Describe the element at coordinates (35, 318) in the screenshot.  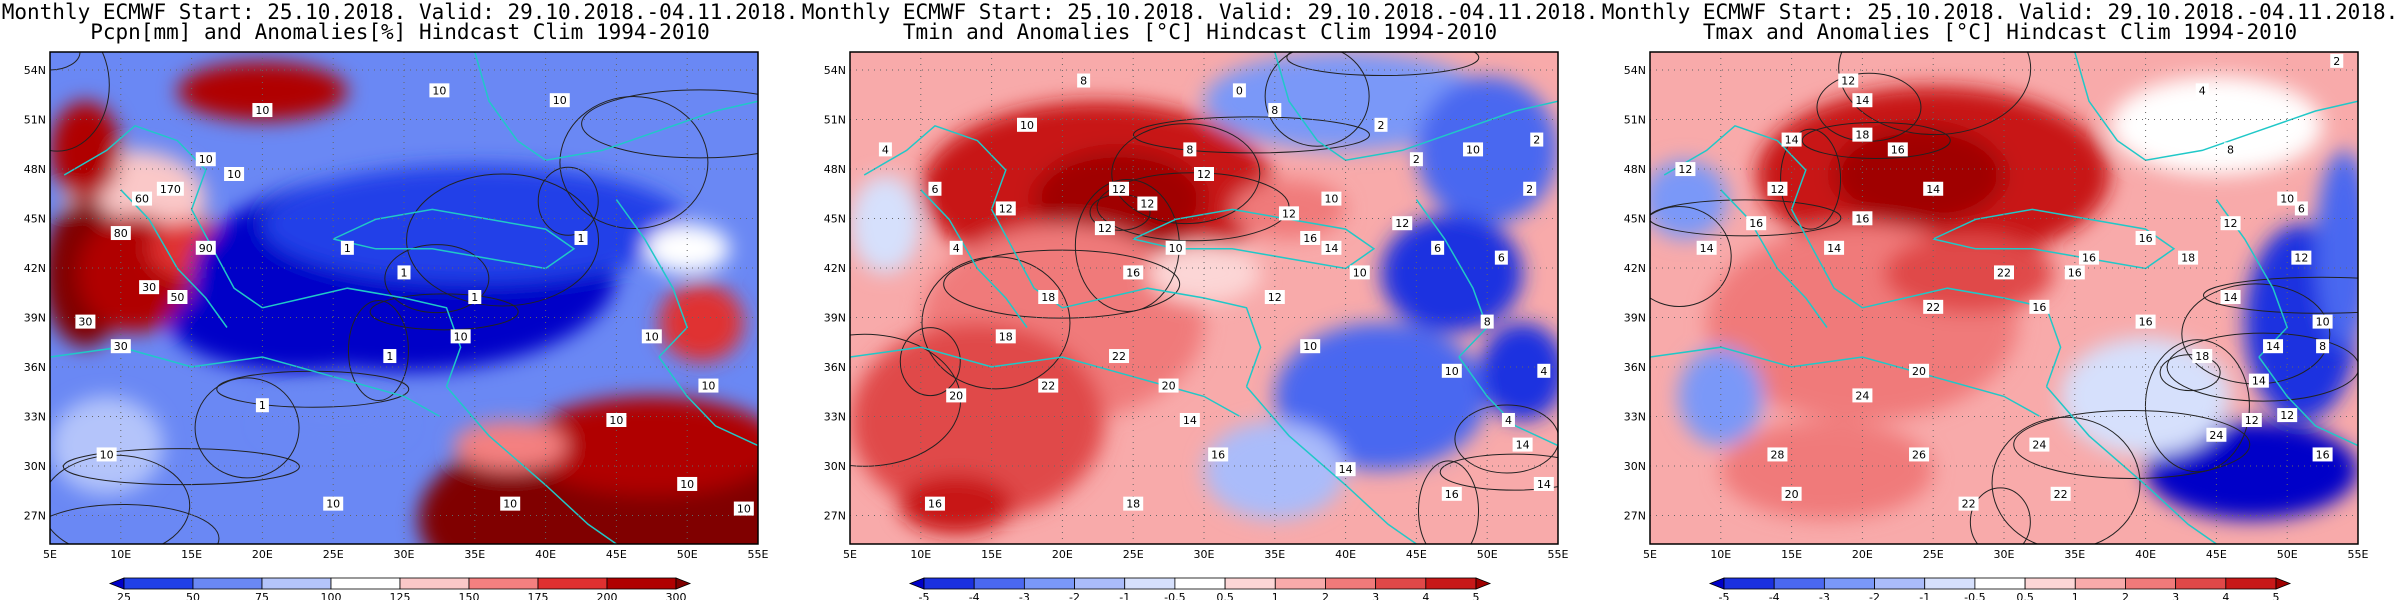
I see `lat-tick-label: 39N` at that location.